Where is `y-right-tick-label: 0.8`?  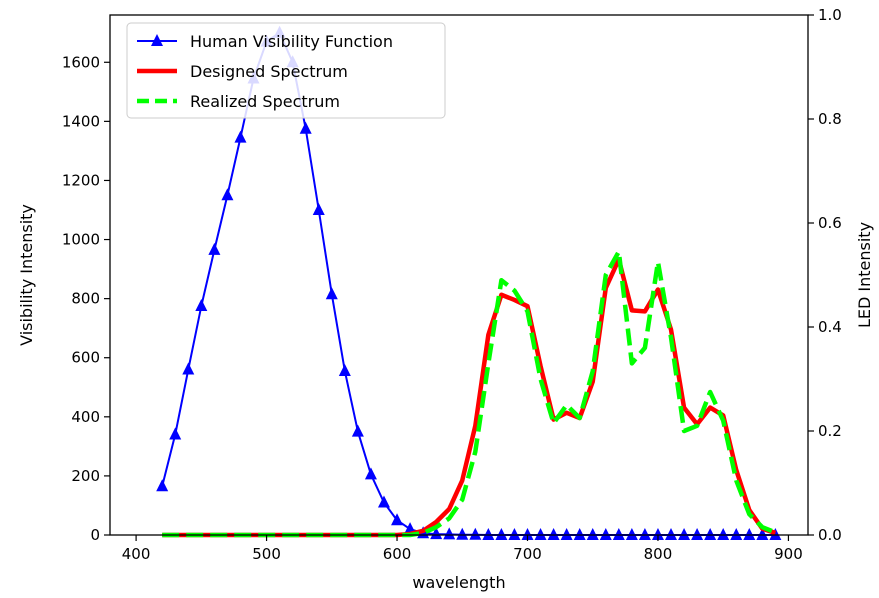 y-right-tick-label: 0.8 is located at coordinates (830, 119).